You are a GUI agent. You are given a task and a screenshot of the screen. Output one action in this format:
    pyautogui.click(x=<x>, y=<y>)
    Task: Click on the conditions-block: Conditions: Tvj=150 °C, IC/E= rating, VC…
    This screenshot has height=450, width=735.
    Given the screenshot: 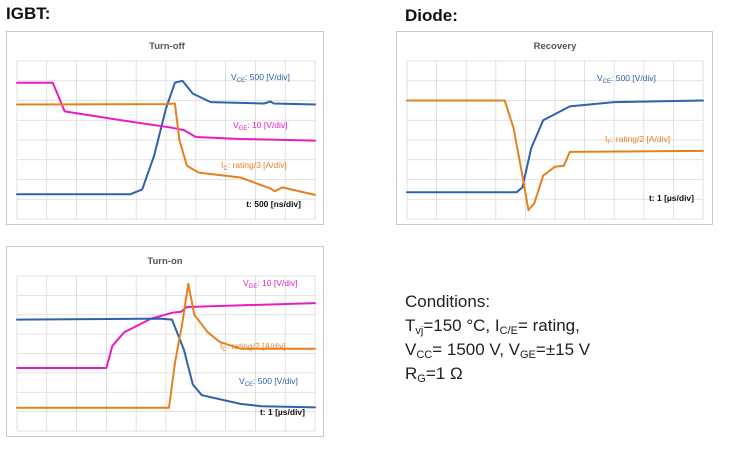 What is the action you would take?
    pyautogui.click(x=497, y=338)
    